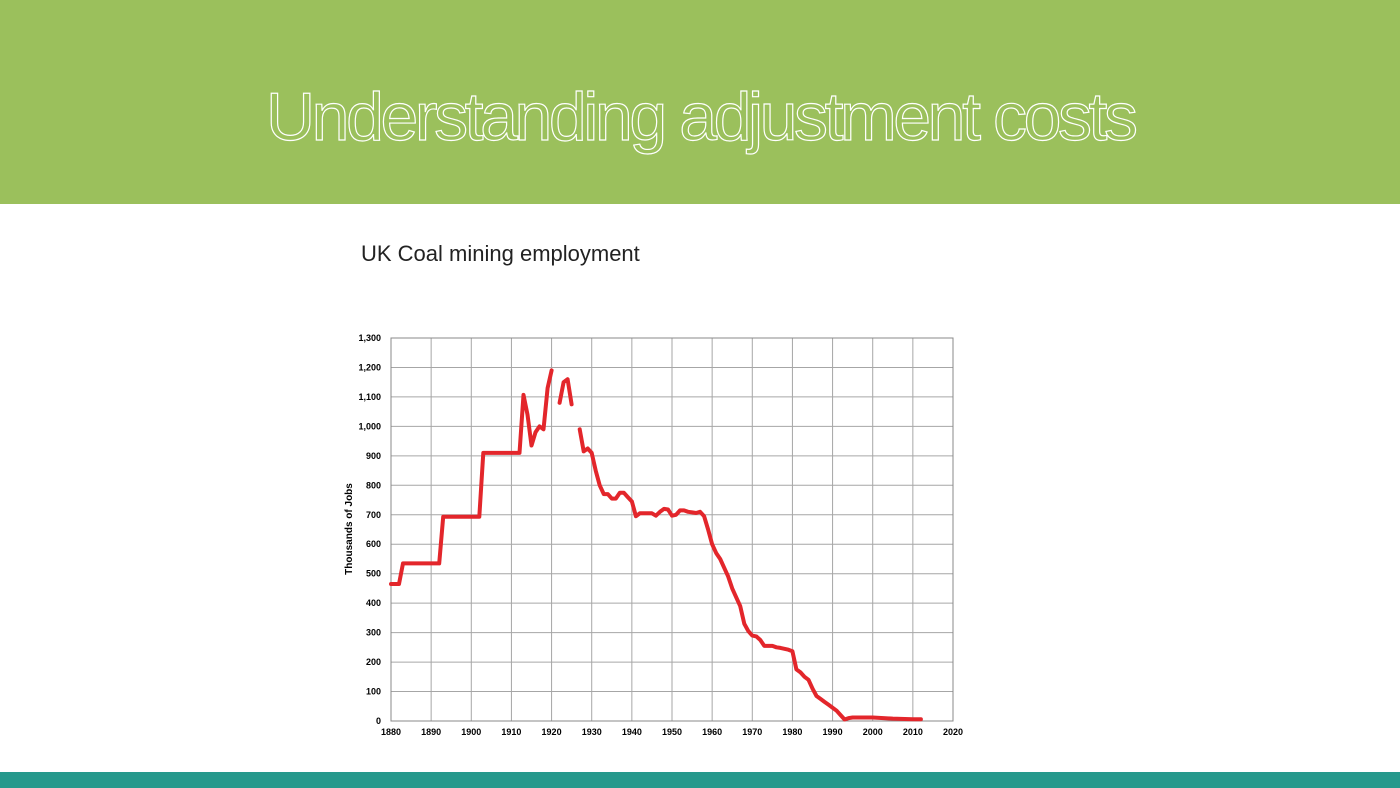  Describe the element at coordinates (369, 397) in the screenshot. I see `y-tick-label: 1,100` at that location.